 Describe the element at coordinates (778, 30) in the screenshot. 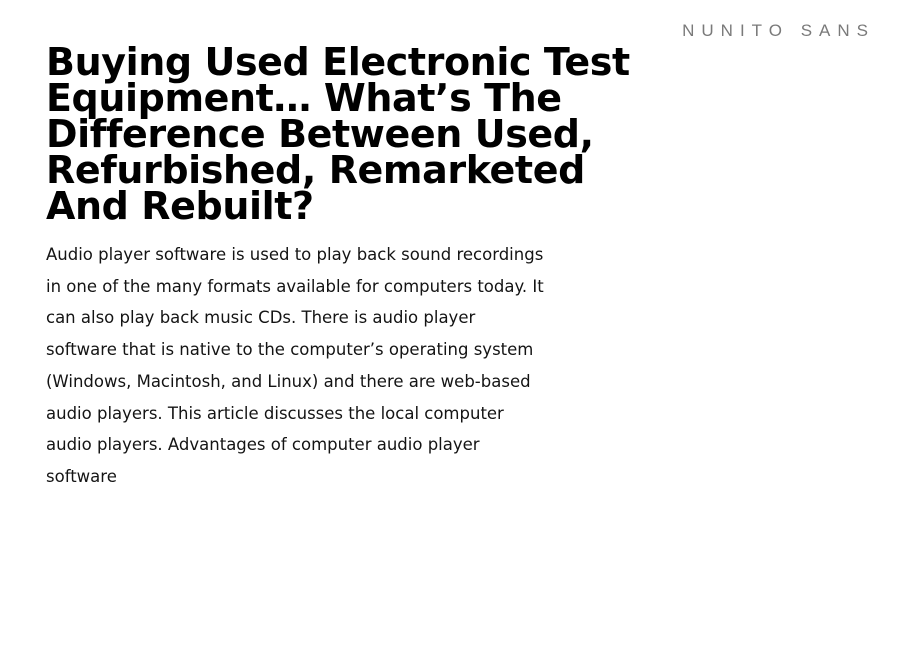

I see `site-brand: NUNITO SANS` at that location.